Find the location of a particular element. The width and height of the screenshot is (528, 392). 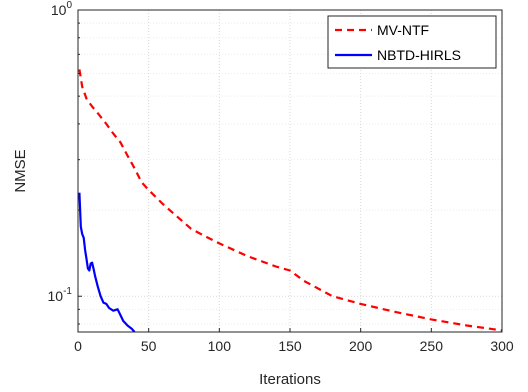

x-axis-label: Iterations is located at coordinates (290, 379).